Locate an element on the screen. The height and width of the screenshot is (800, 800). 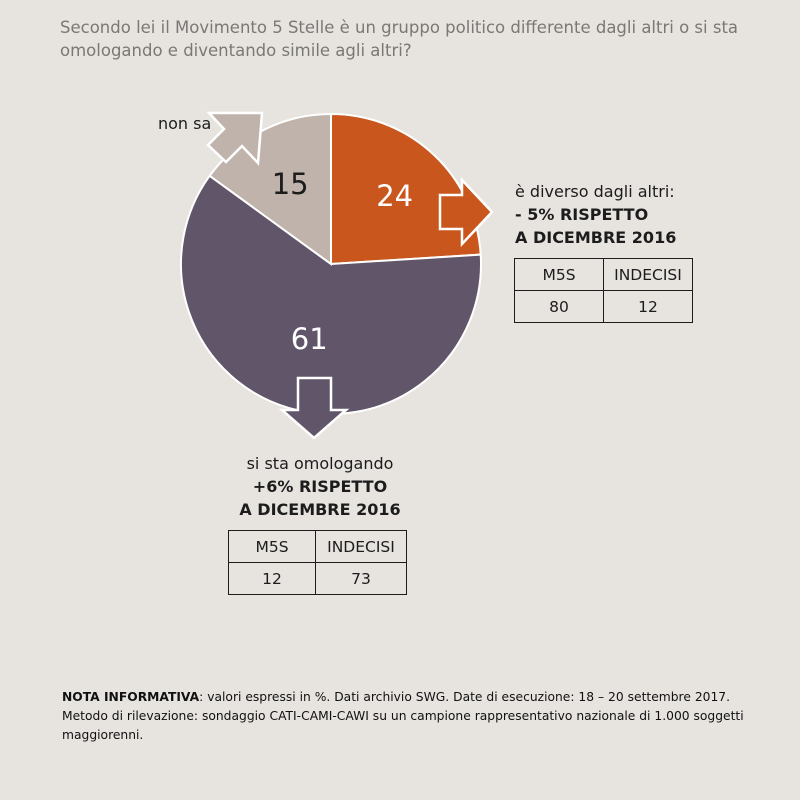
table-value-cell: 80 is located at coordinates (559, 306).